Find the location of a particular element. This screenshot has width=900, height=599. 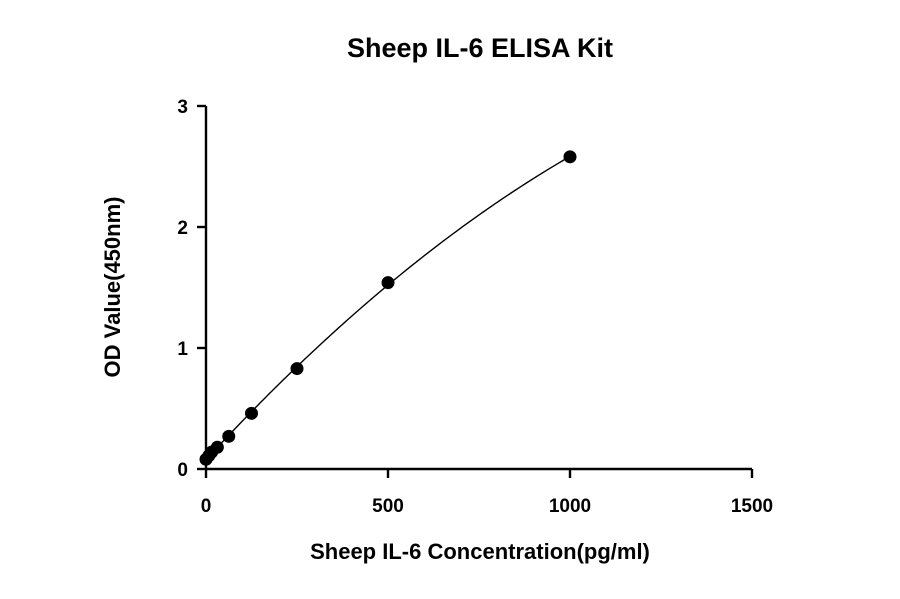

x-tick-label: 1000 is located at coordinates (570, 506).